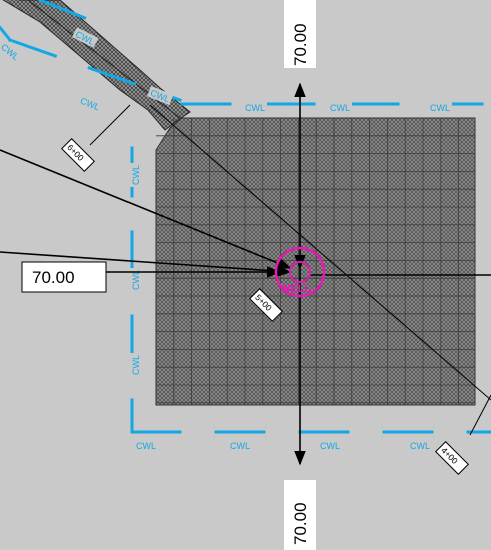 This screenshot has width=491, height=550. I want to click on station-6-00: 6+00, so click(96, 138).